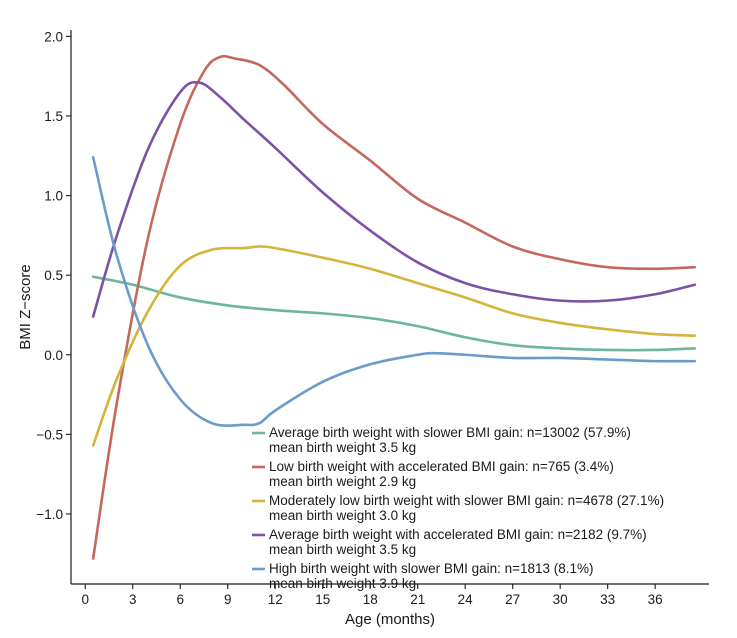  Describe the element at coordinates (53, 116) in the screenshot. I see `y-tick-label: 1.5` at that location.